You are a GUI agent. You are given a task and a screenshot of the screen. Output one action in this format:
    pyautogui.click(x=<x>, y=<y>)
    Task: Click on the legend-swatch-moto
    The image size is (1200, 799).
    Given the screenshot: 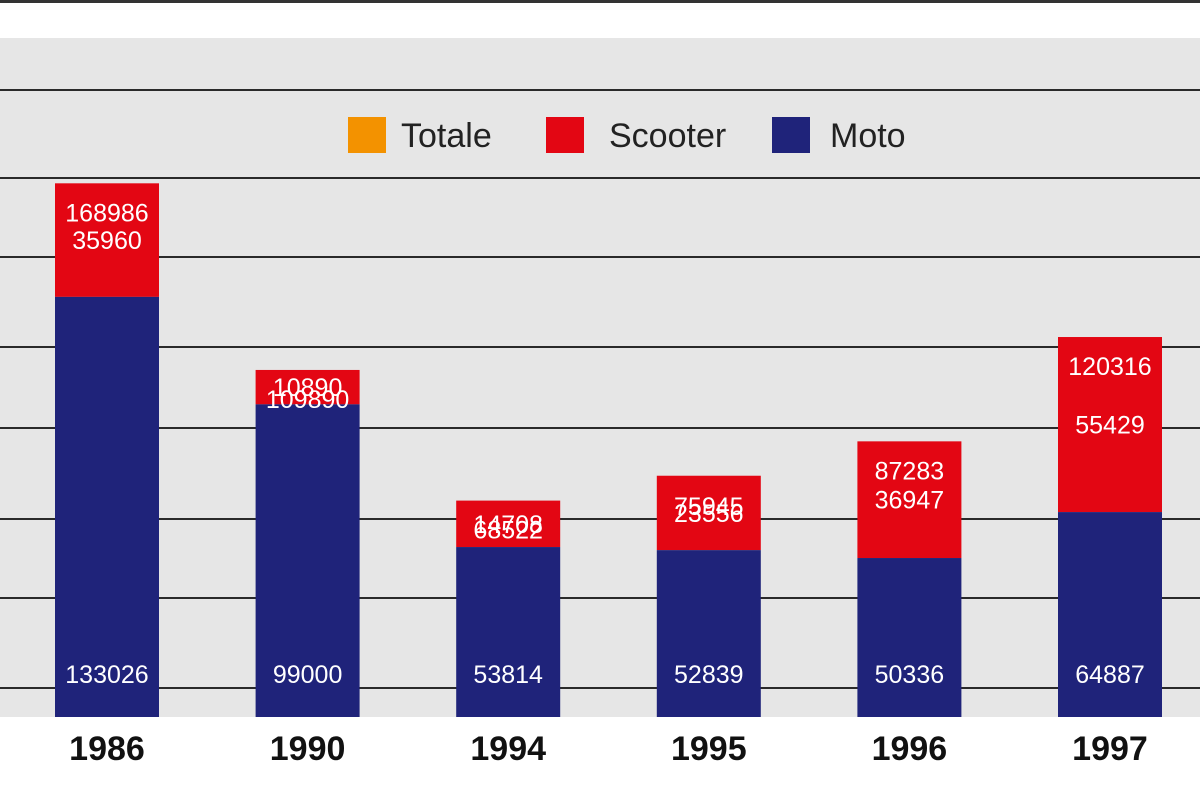 What is the action you would take?
    pyautogui.click(x=791, y=135)
    